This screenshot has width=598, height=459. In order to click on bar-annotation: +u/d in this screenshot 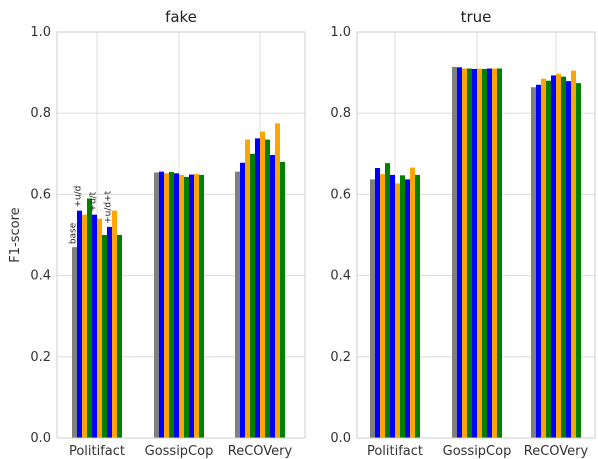, I will do `click(79, 197)`.